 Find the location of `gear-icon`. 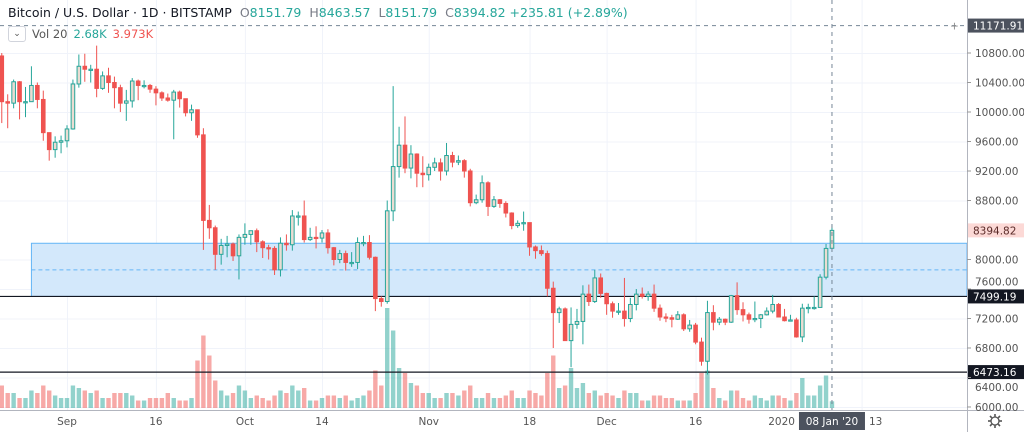

gear-icon is located at coordinates (995, 421).